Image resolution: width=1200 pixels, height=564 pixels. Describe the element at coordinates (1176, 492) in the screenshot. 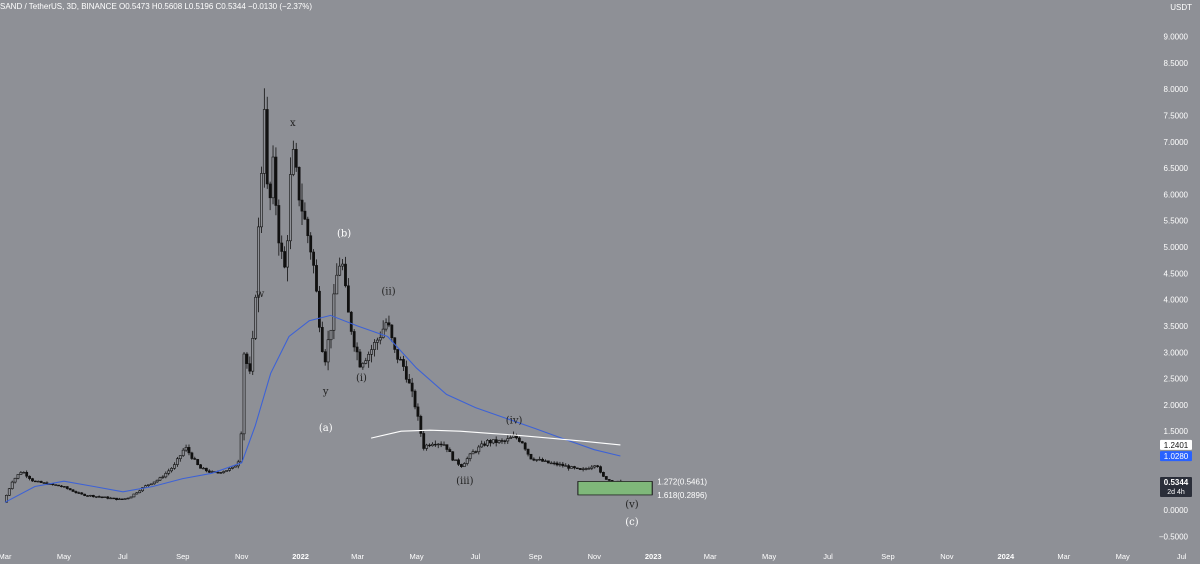

I see `price-tag-countdown: 2d 4h` at that location.